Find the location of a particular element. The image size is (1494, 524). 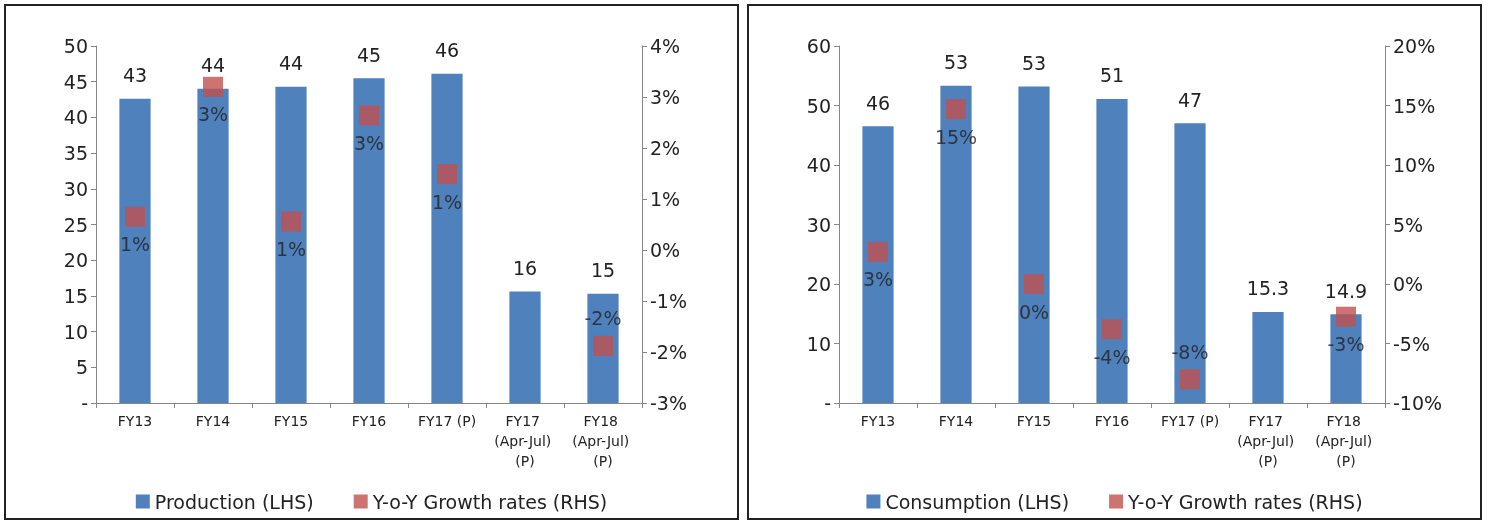

legend-label: Production (LHS) is located at coordinates (234, 501).